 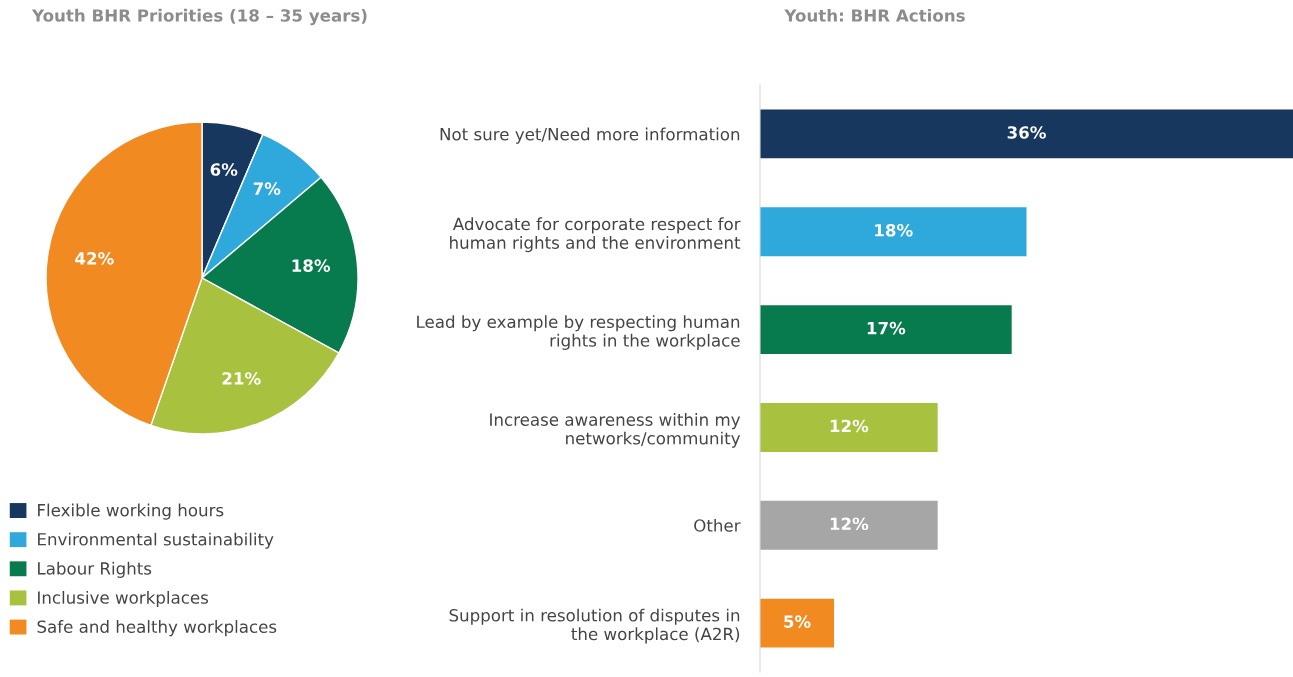 What do you see at coordinates (95, 569) in the screenshot?
I see `legend-label: Labour Rights` at bounding box center [95, 569].